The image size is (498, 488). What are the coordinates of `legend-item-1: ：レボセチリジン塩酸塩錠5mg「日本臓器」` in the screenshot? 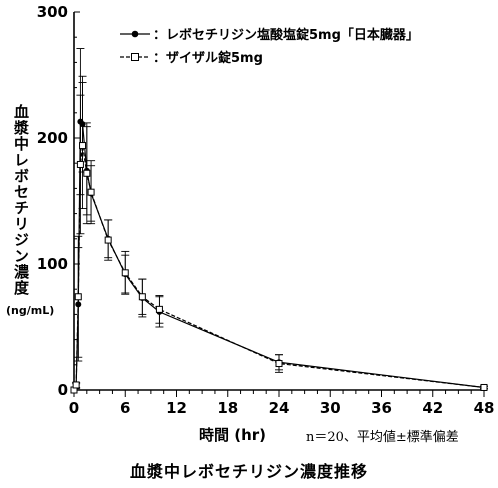 It's located at (269, 35).